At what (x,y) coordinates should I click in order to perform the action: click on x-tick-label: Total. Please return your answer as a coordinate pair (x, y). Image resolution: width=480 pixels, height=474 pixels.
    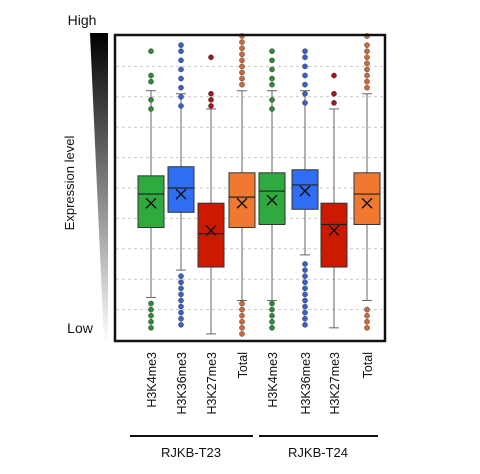
    Looking at the image, I should click on (243, 365).